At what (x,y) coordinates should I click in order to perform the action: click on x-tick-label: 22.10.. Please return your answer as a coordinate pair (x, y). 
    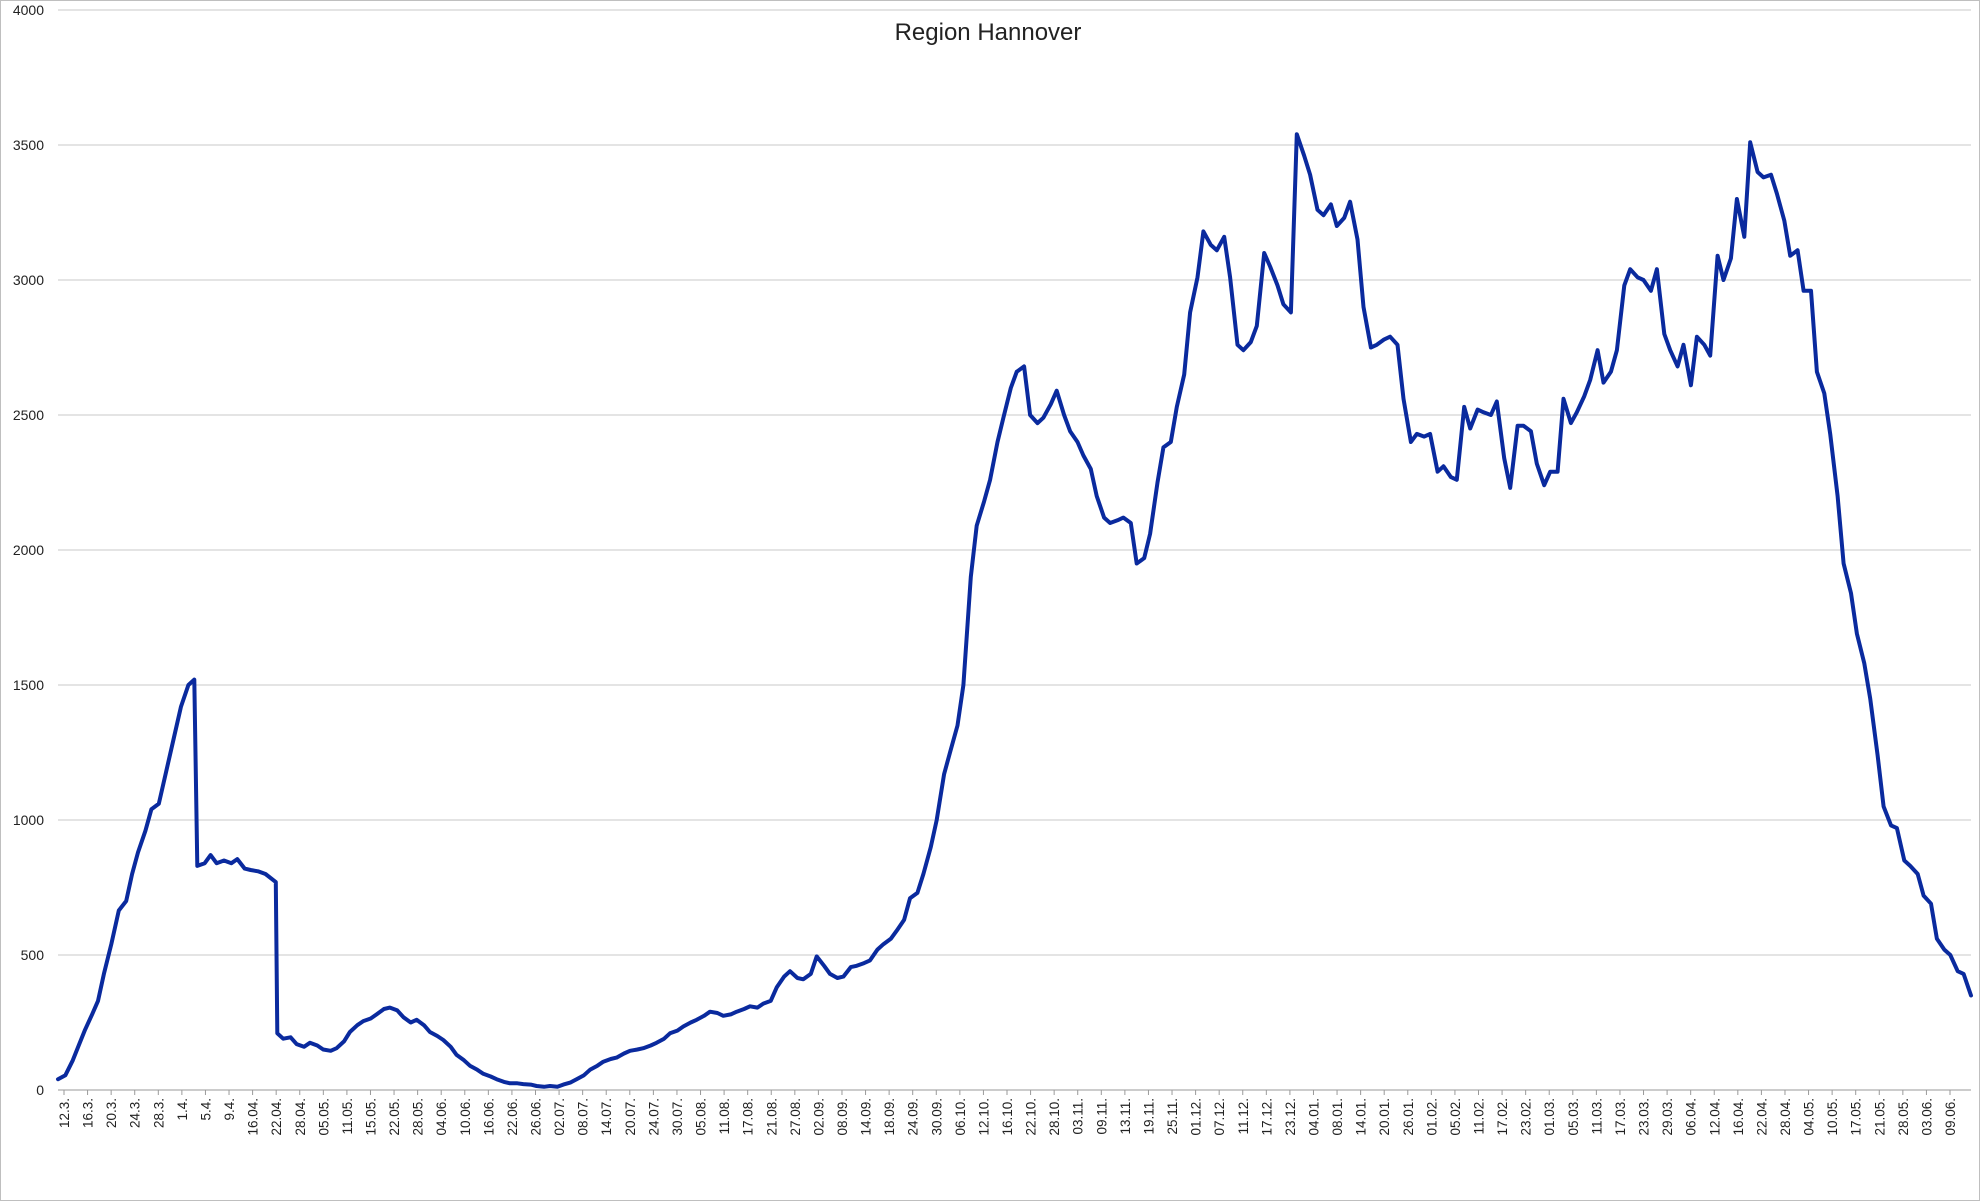
    Looking at the image, I should click on (1031, 1117).